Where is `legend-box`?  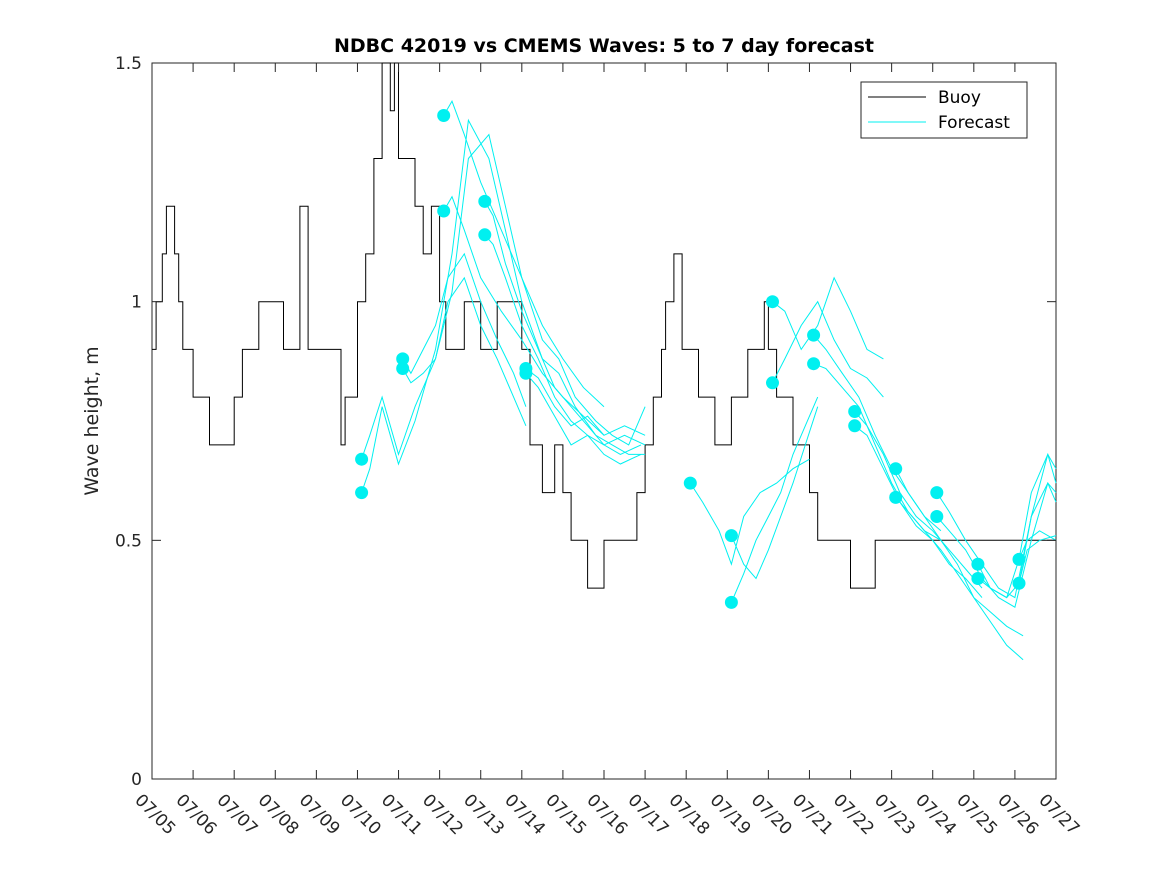
legend-box is located at coordinates (944, 110).